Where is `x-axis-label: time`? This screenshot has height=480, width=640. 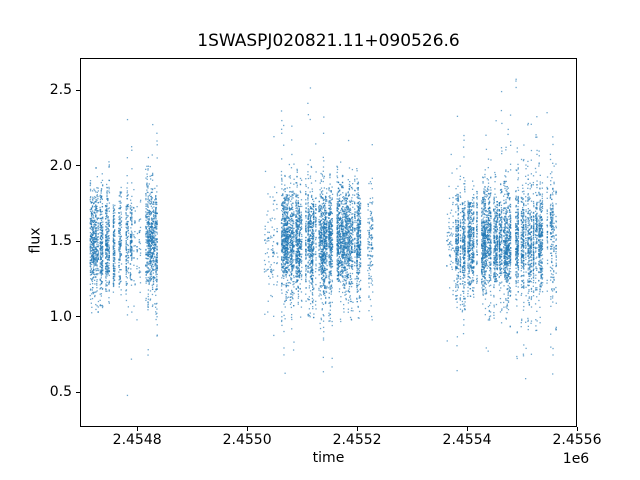 x-axis-label: time is located at coordinates (328, 458).